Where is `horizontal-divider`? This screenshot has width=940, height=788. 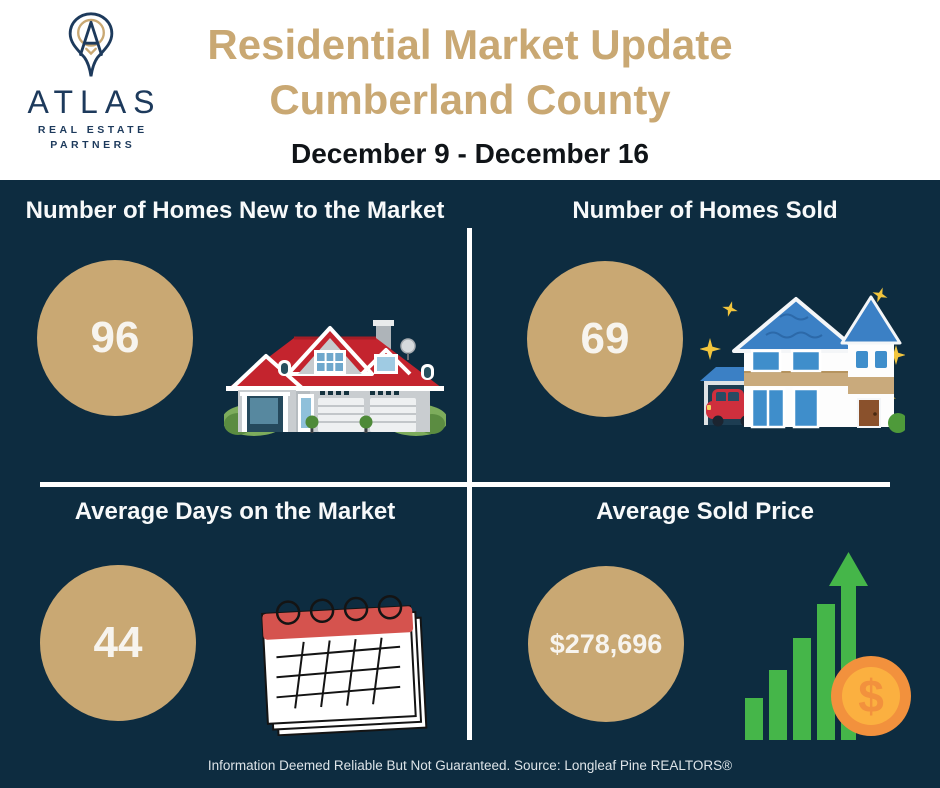
horizontal-divider is located at coordinates (465, 484).